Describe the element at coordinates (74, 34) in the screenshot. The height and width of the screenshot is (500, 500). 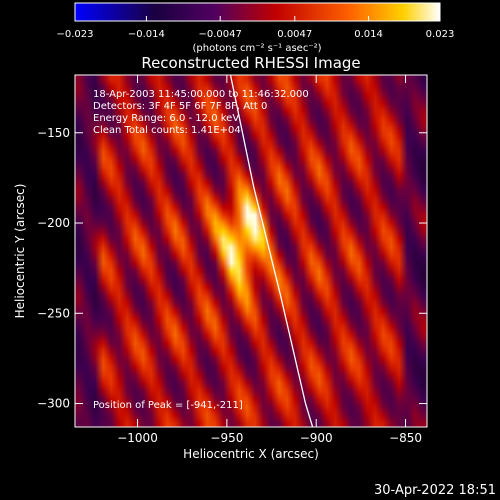
I see `colorbar-tick-label: −0.023` at that location.